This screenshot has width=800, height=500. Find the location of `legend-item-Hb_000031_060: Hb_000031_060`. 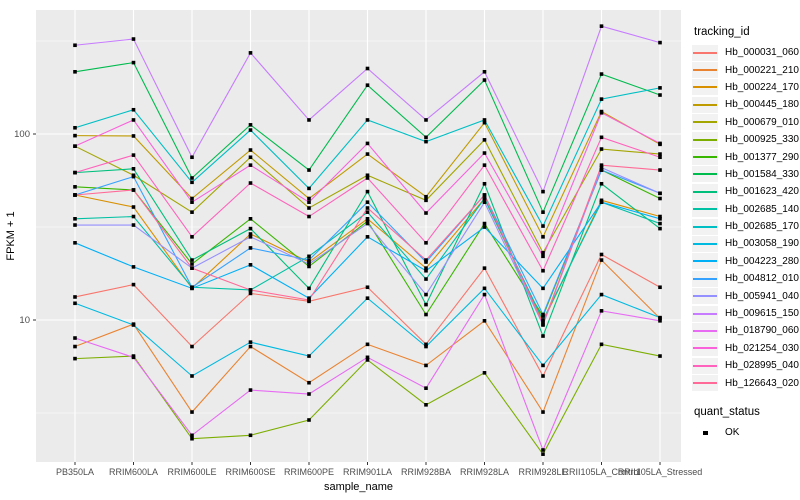

legend-item-Hb_000031_060: Hb_000031_060 is located at coordinates (746, 52).